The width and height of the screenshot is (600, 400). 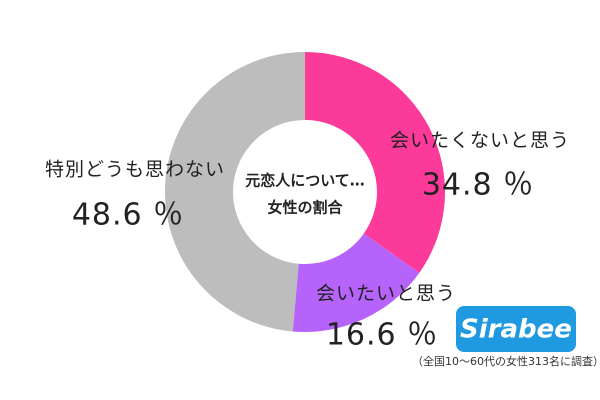 I want to click on value-label: 48.6 ％, so click(x=128, y=215).